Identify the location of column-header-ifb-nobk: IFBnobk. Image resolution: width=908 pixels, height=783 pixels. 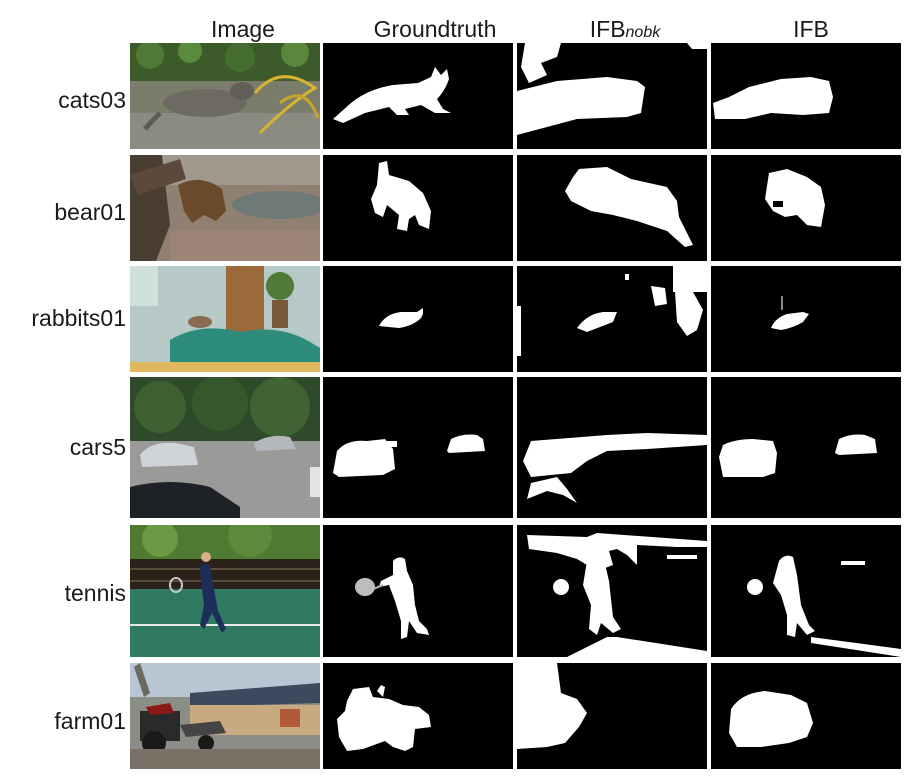
(625, 31).